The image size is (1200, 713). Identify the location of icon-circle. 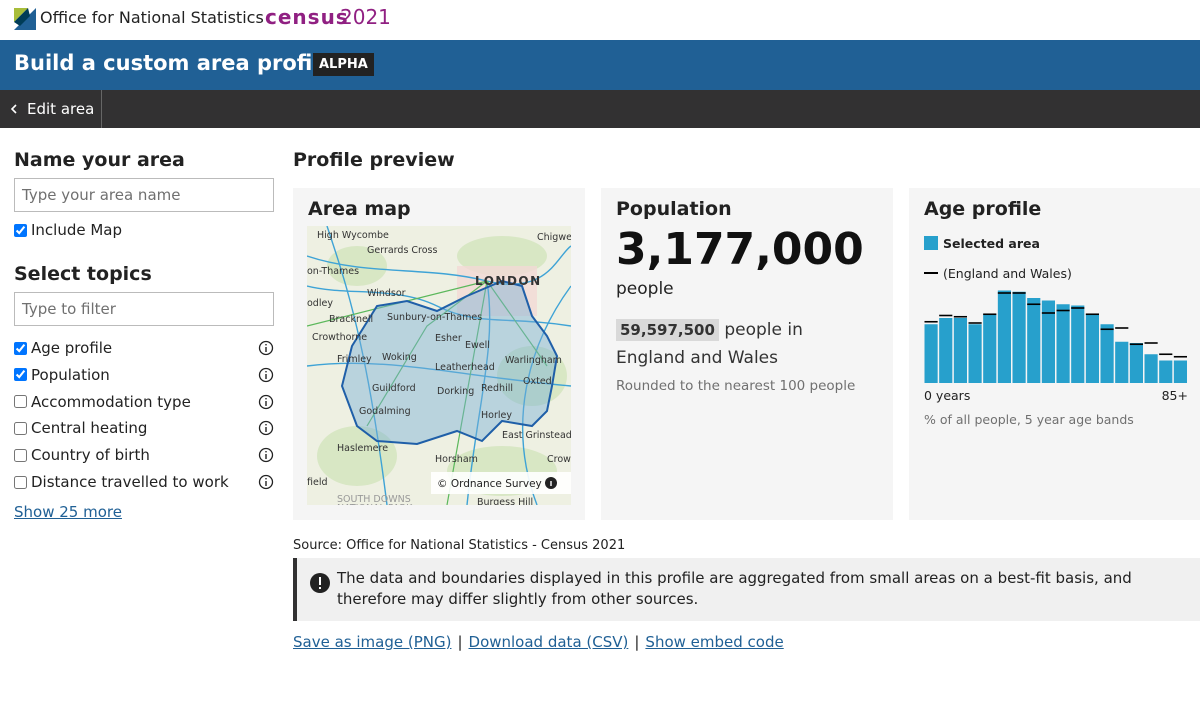
(266, 428).